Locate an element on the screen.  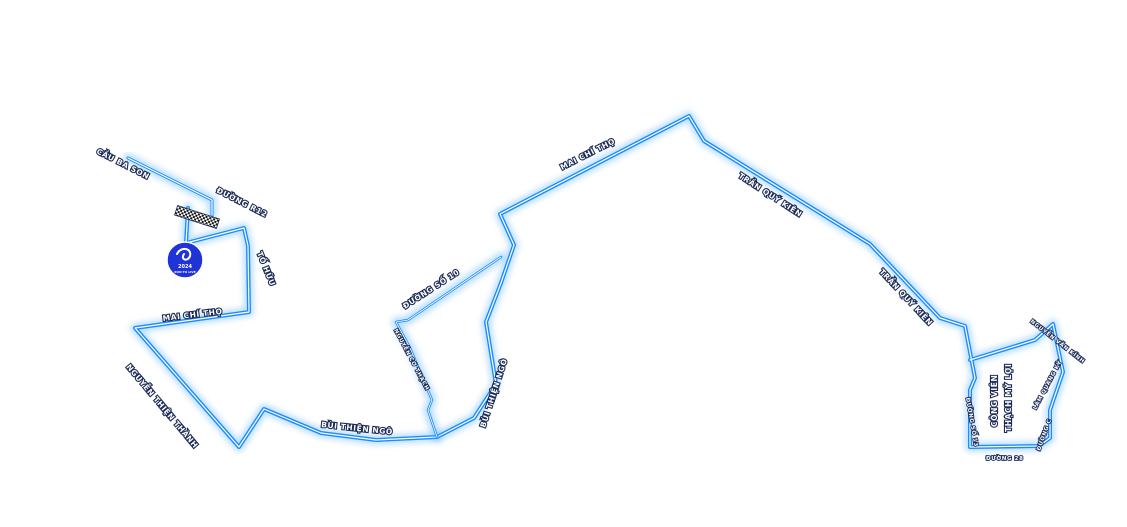
checkered-flag-icon is located at coordinates (197, 217).